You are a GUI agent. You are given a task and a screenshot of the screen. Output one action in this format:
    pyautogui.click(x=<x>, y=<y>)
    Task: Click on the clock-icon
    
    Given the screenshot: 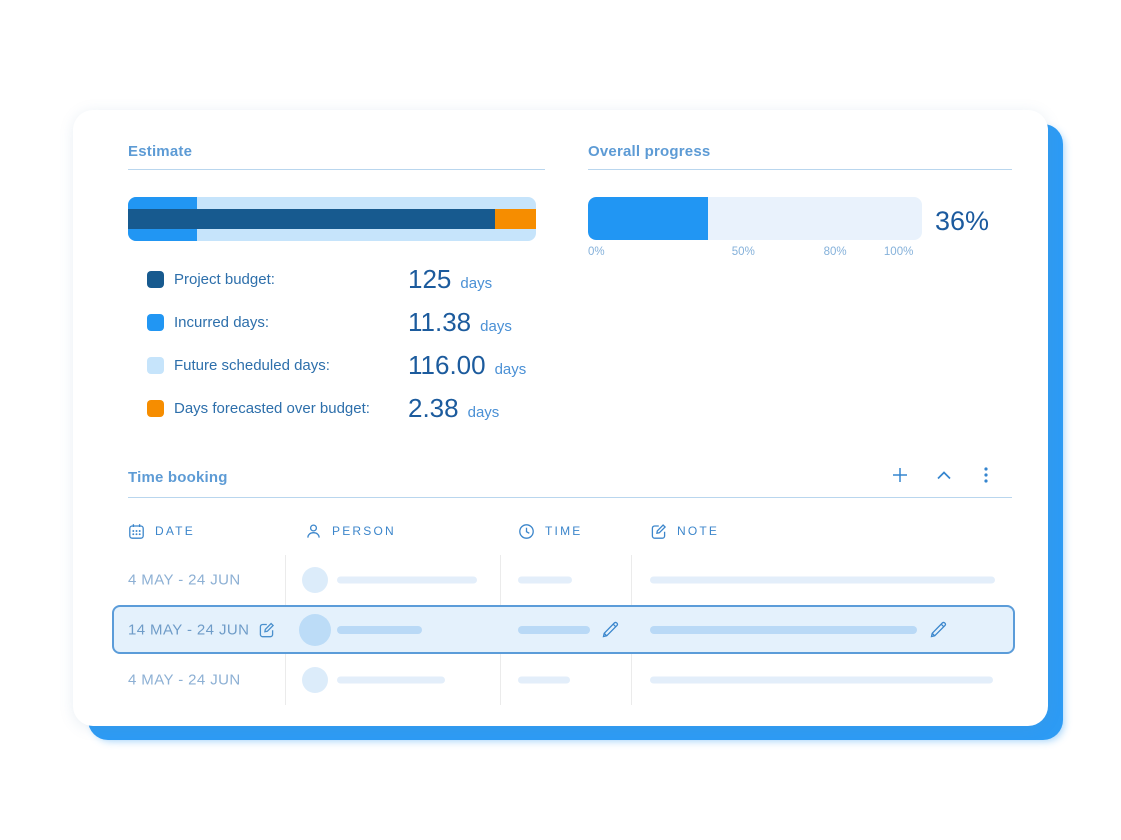 What is the action you would take?
    pyautogui.click(x=526, y=531)
    